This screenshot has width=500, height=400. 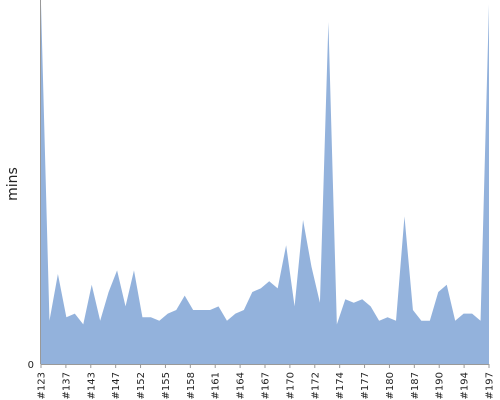 I want to click on x-tick-label: #180, so click(x=390, y=385).